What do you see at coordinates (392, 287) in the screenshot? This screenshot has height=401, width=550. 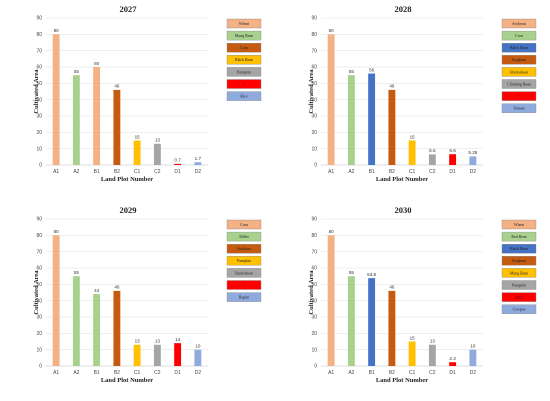 I see `data-label: 46` at bounding box center [392, 287].